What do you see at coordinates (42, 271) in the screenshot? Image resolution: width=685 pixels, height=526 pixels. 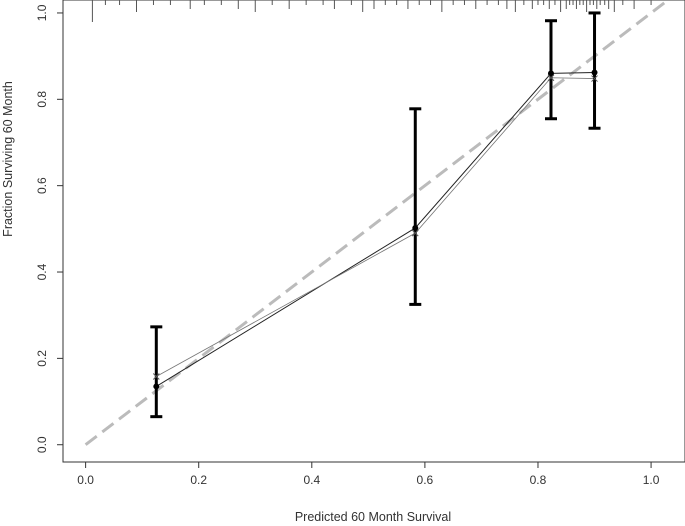 I see `y-tick-label: 0.4` at bounding box center [42, 271].